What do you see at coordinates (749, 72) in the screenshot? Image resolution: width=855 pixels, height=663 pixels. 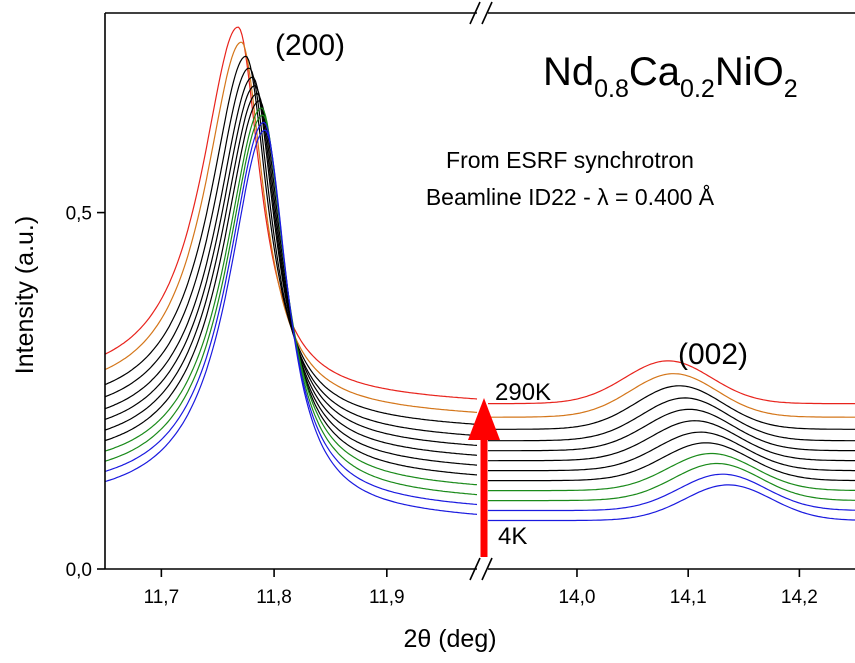 I see `formula-nio: NiO` at bounding box center [749, 72].